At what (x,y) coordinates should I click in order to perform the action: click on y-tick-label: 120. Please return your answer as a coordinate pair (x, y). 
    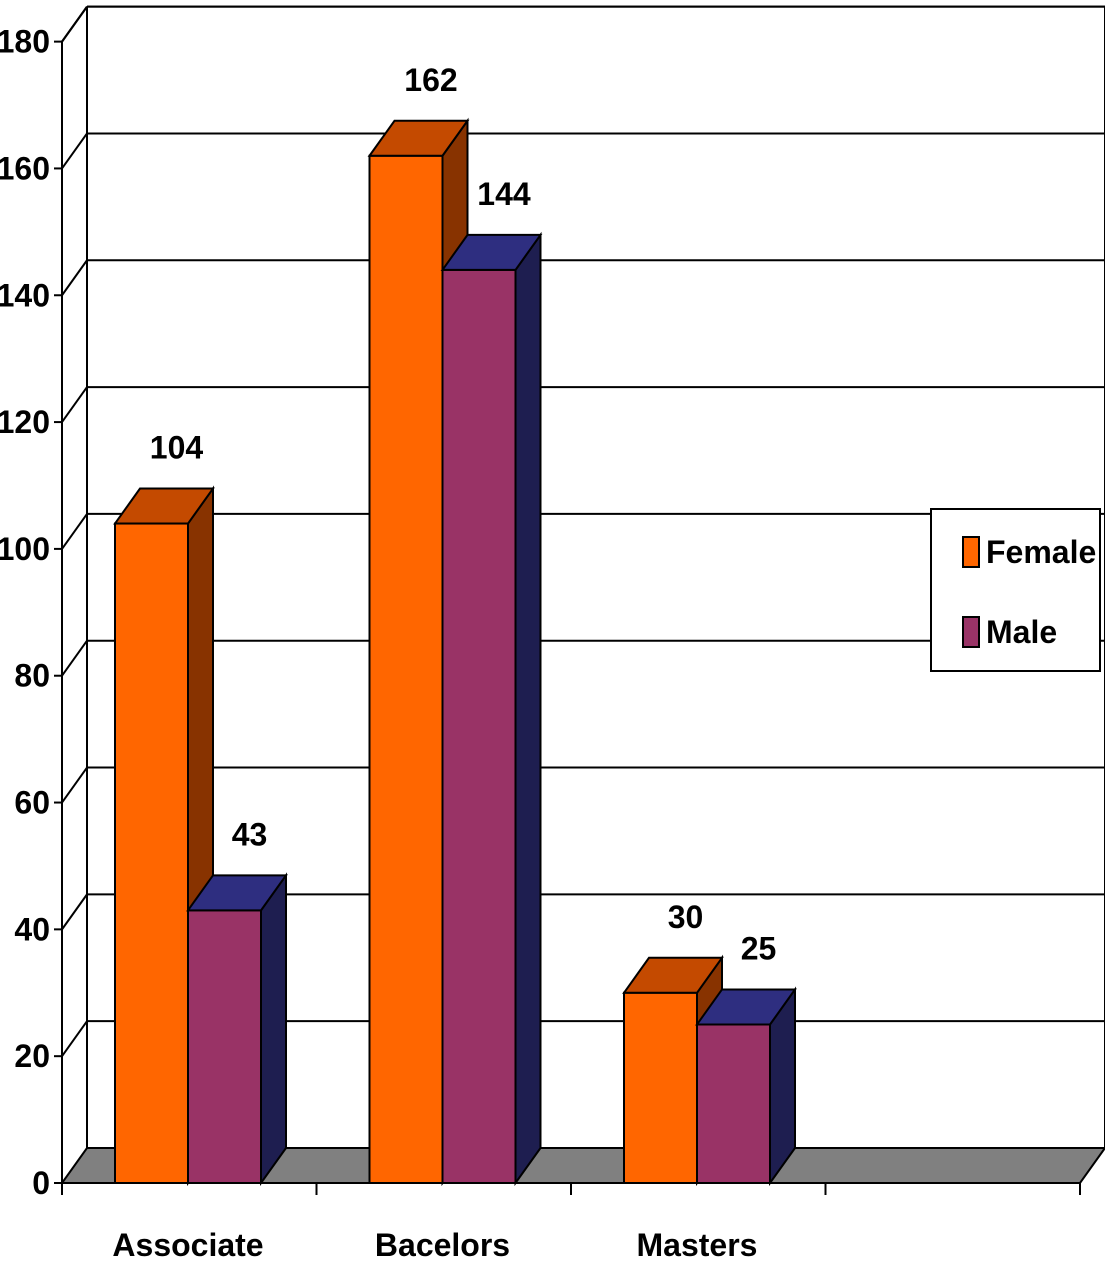
    Looking at the image, I should click on (25, 422).